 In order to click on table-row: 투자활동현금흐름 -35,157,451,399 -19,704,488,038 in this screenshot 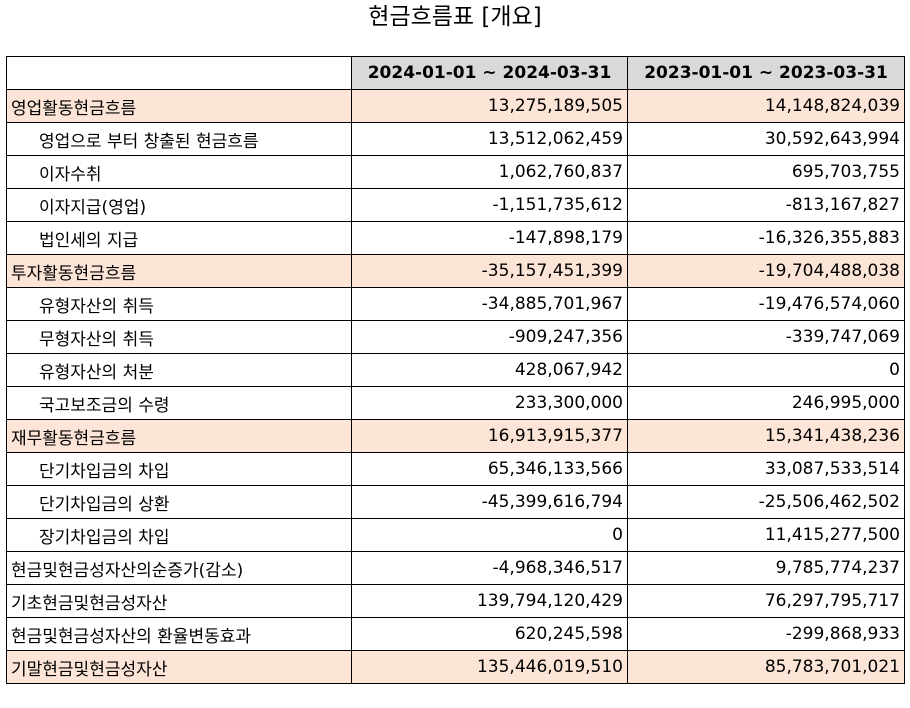, I will do `click(455, 271)`.